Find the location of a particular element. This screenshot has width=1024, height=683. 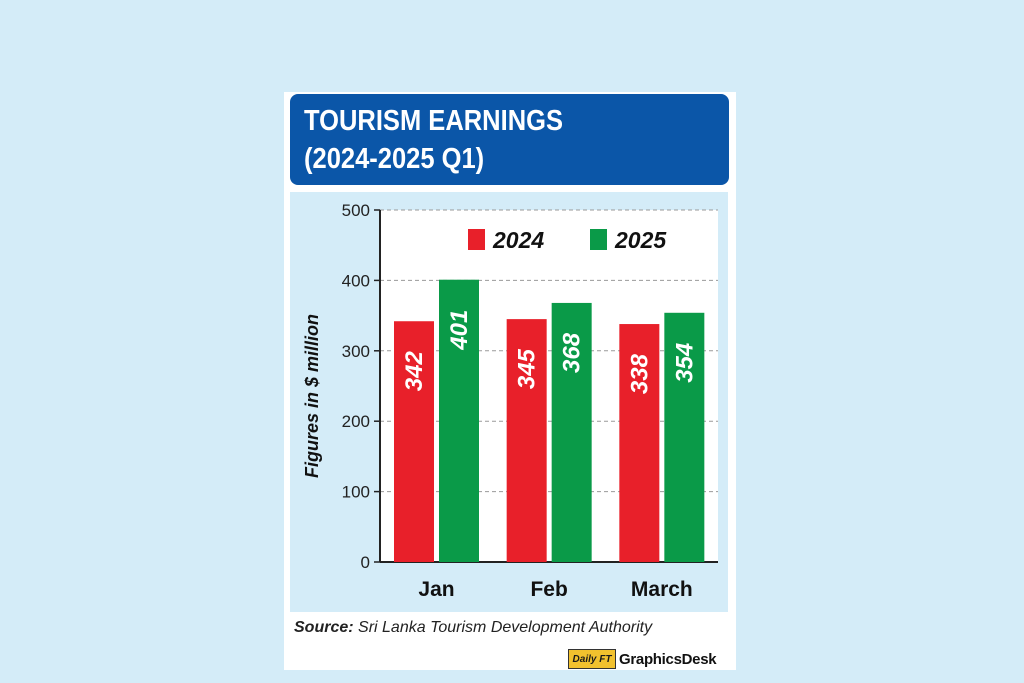

y-tick-label: 200 is located at coordinates (356, 421).